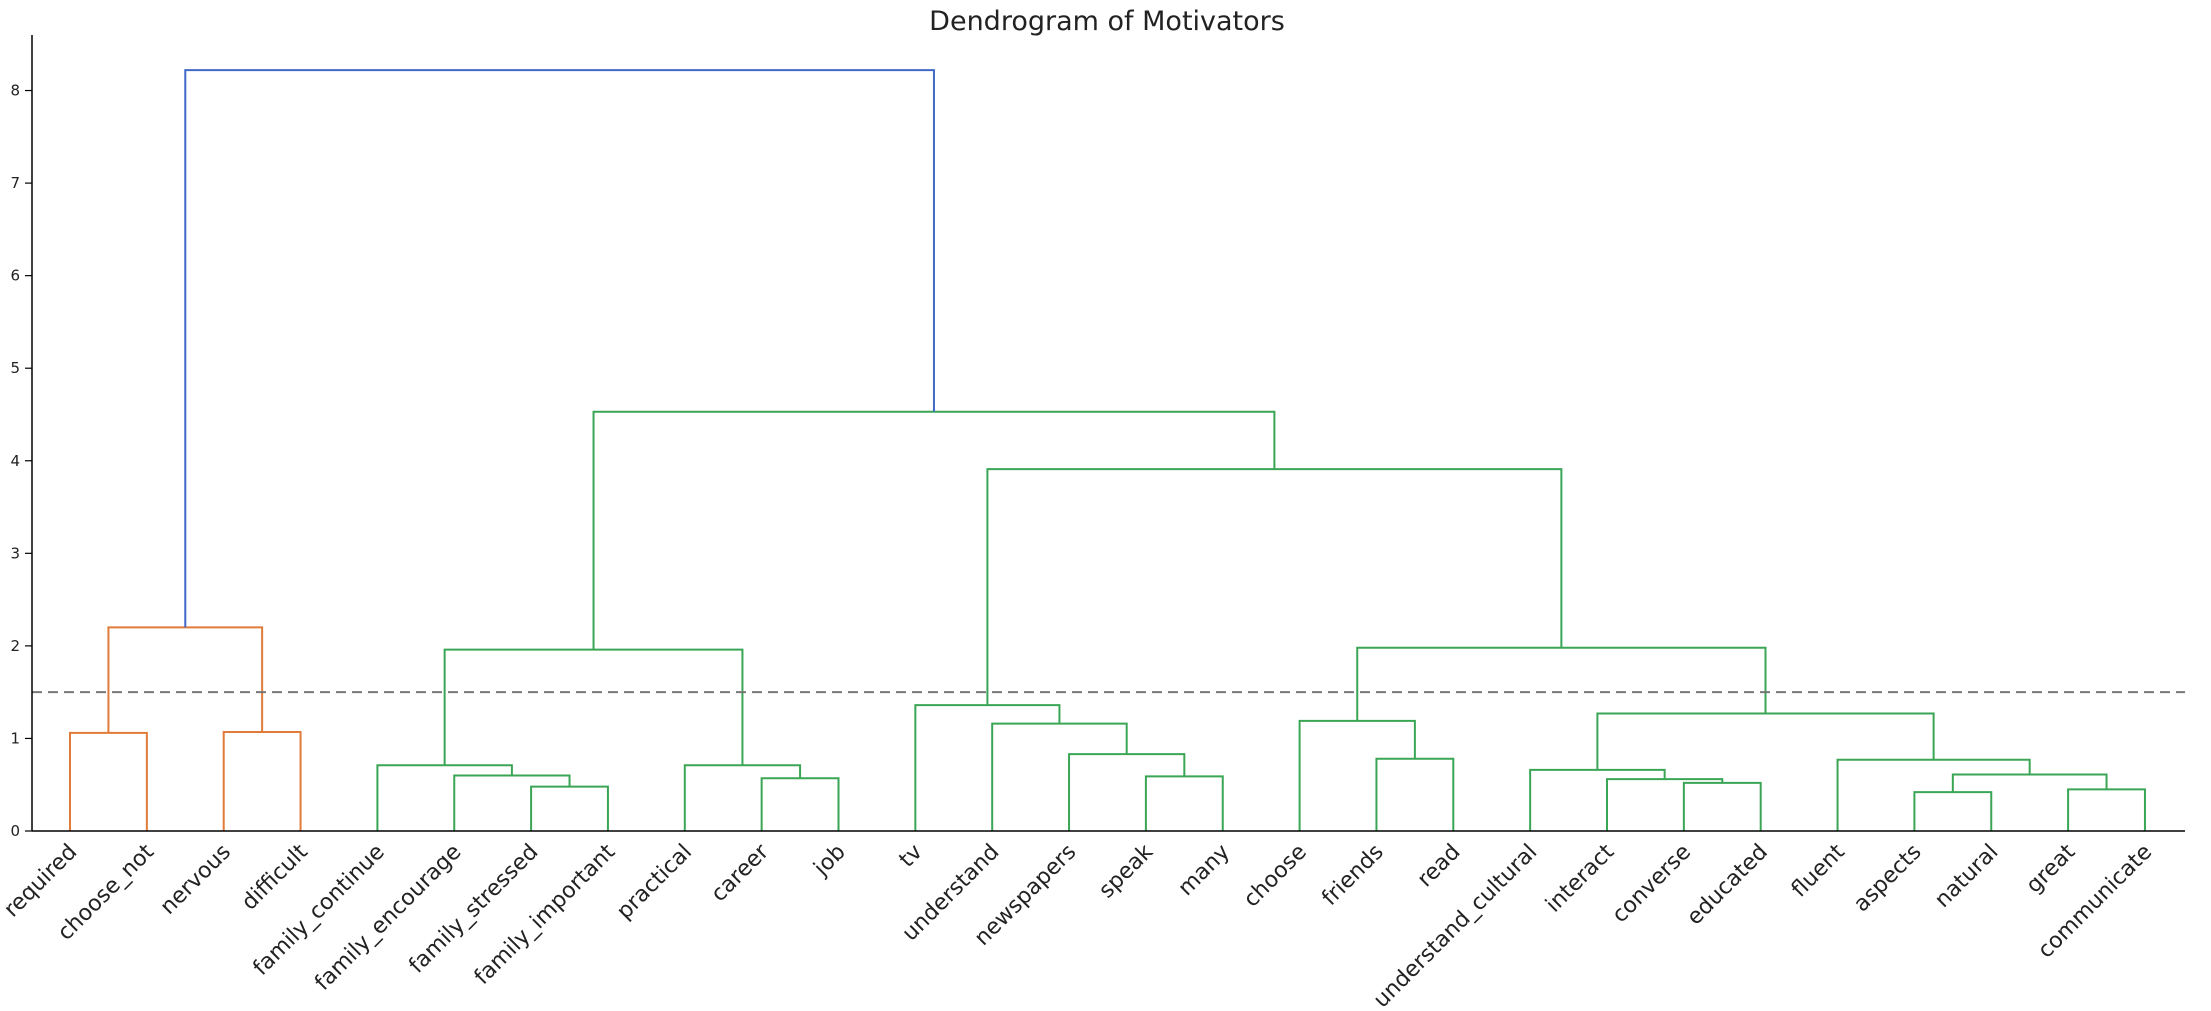 This screenshot has height=1011, width=2211. I want to click on y-tick-label: 8, so click(15, 91).